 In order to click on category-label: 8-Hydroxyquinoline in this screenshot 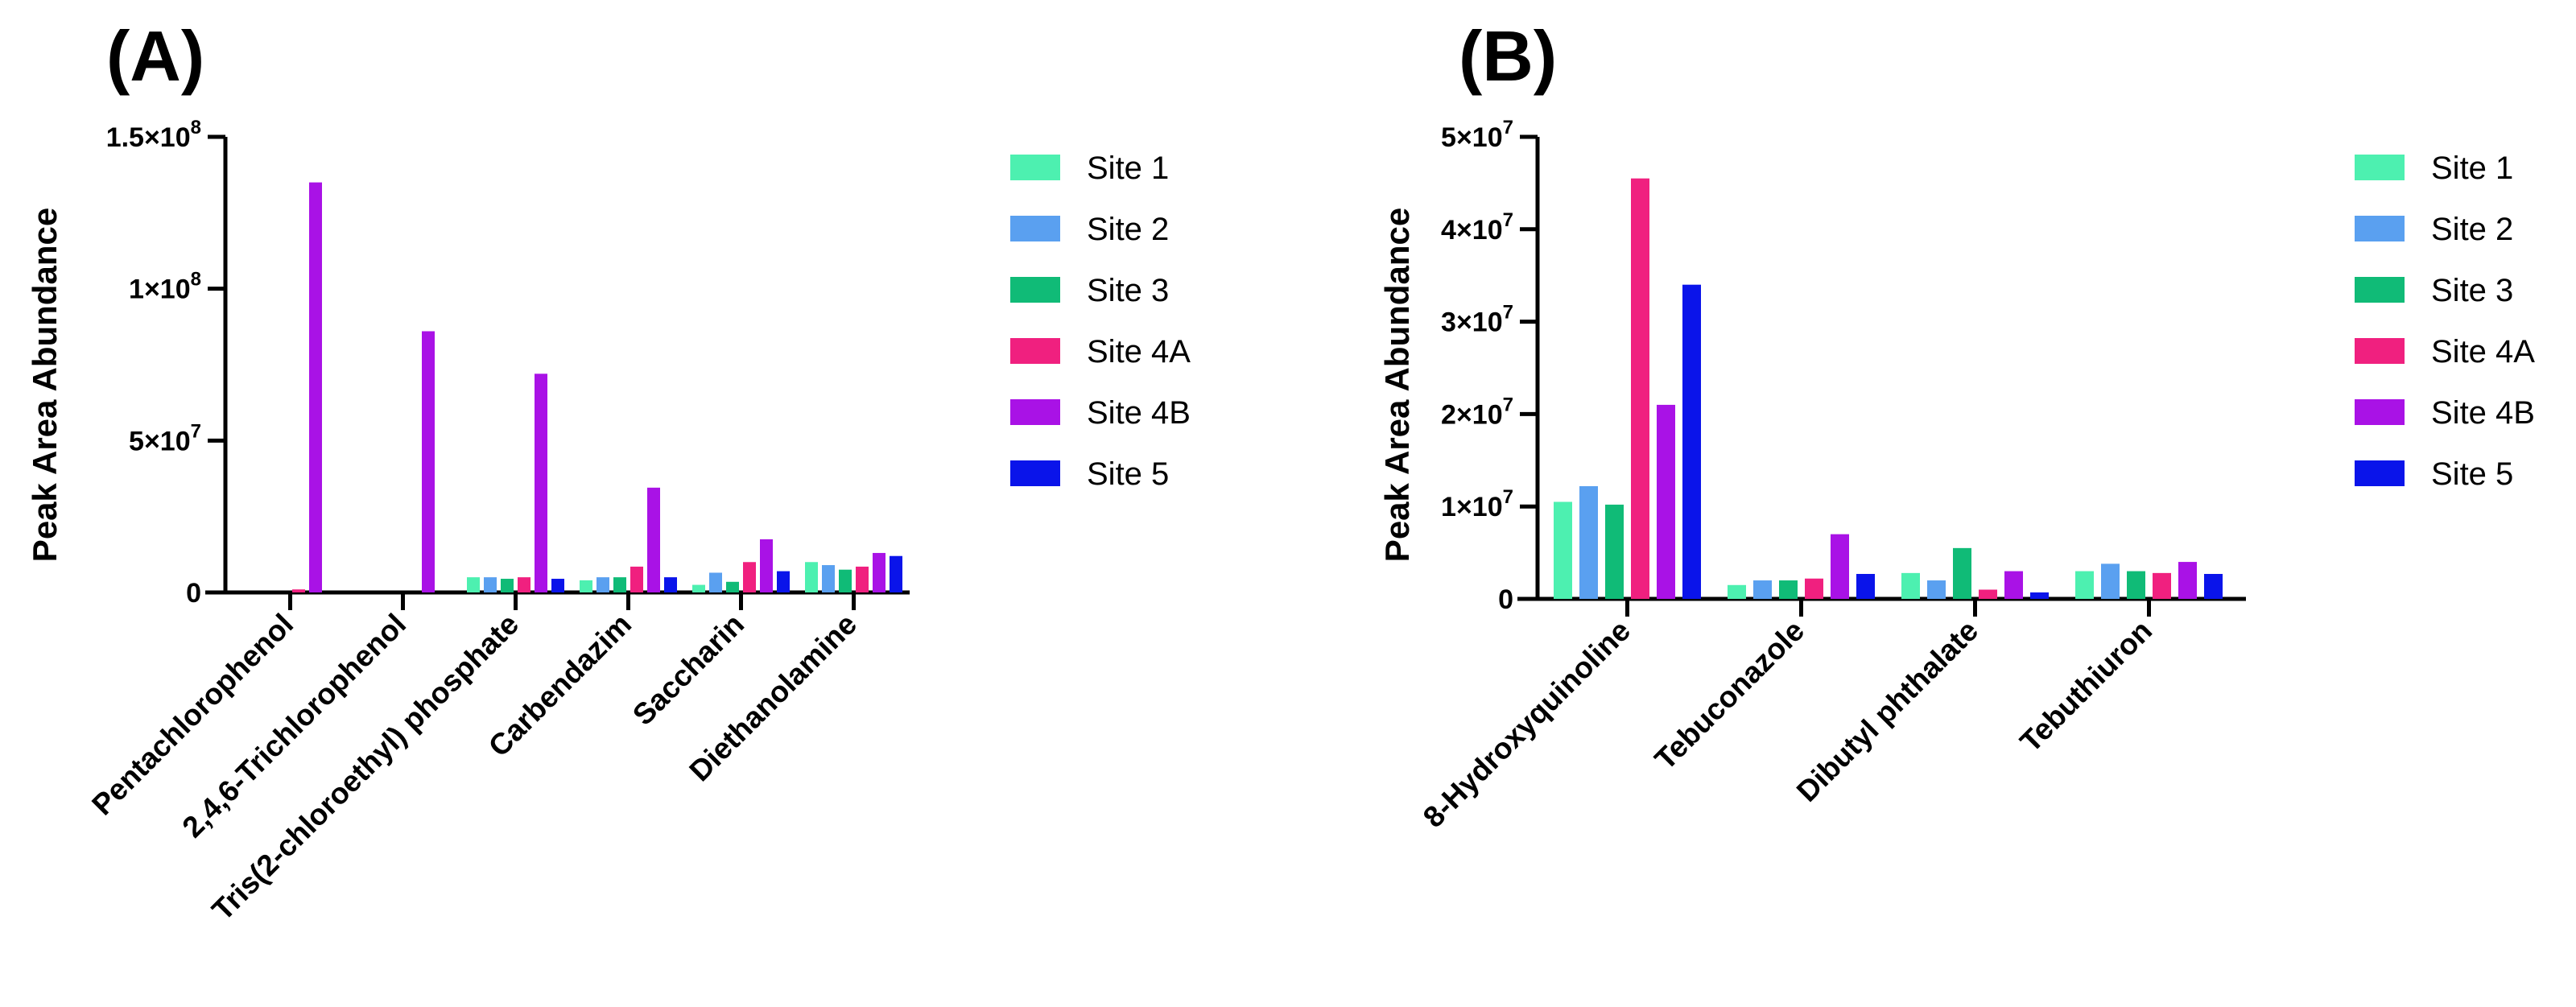, I will do `click(1527, 724)`.